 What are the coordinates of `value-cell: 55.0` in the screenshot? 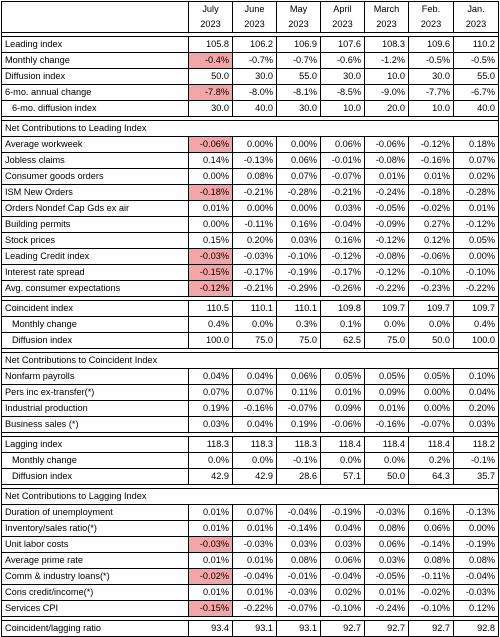 It's located at (298, 76).